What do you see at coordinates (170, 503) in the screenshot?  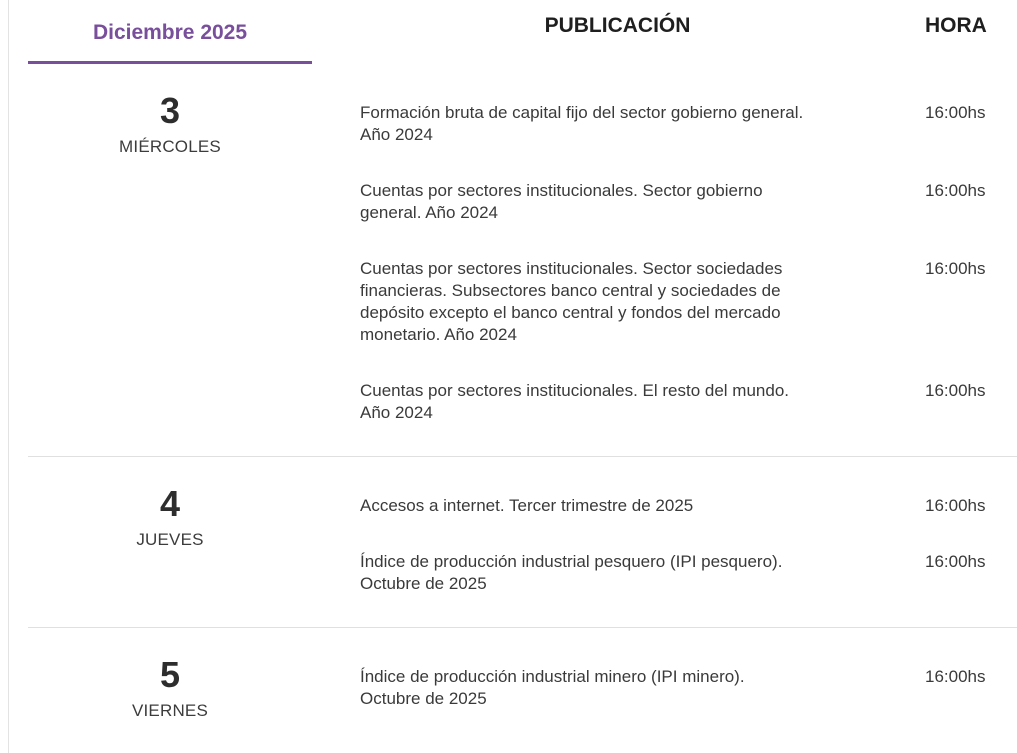 I see `day-number: 4` at bounding box center [170, 503].